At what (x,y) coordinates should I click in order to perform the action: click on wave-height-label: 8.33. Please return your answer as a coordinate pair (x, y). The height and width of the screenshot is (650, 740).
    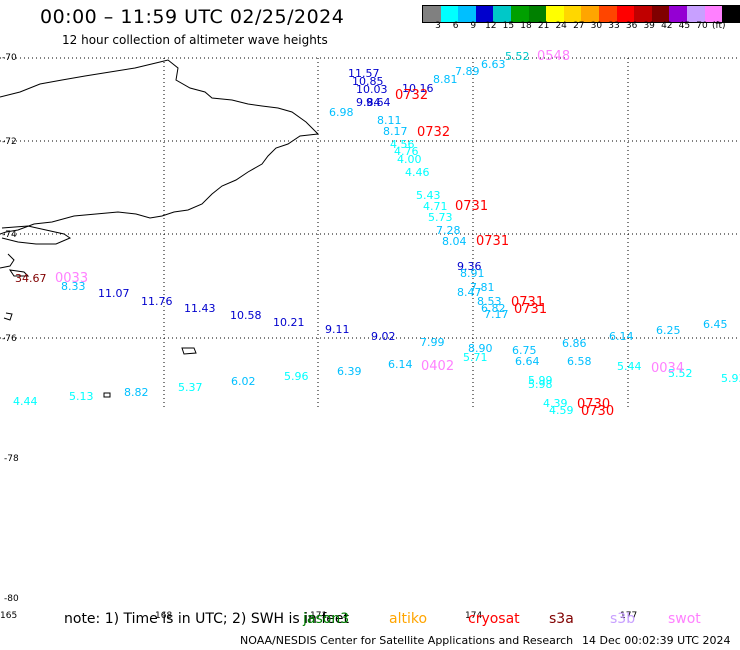
    Looking at the image, I should click on (73, 286).